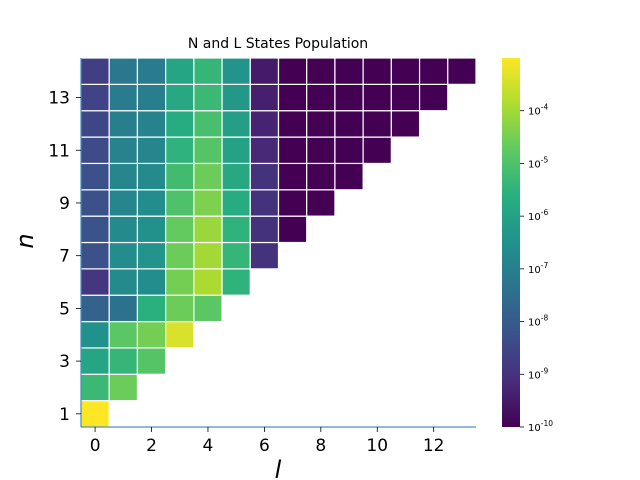 This screenshot has width=640, height=480. I want to click on colorbar-tick-label: 10⁻⁸, so click(538, 321).